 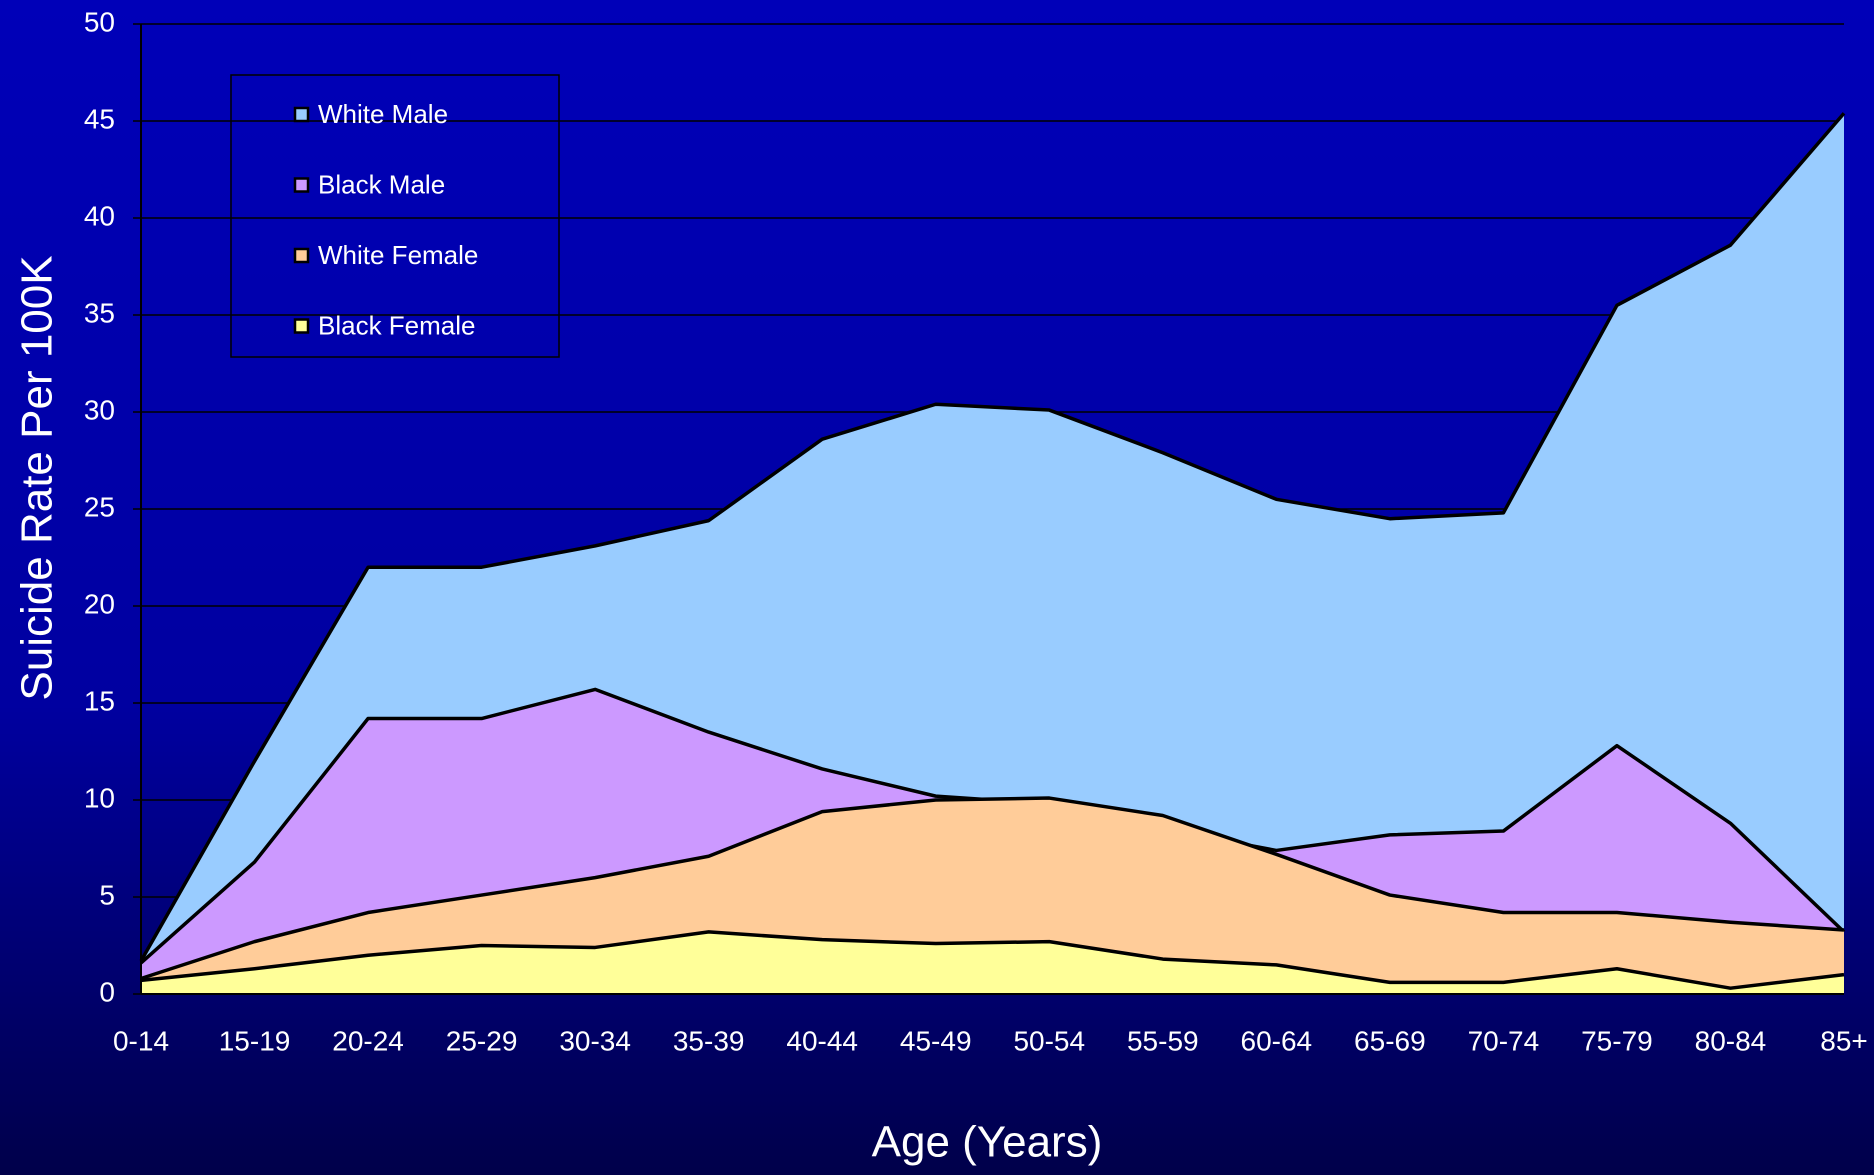 What do you see at coordinates (381, 184) in the screenshot?
I see `legend-label: Black Male` at bounding box center [381, 184].